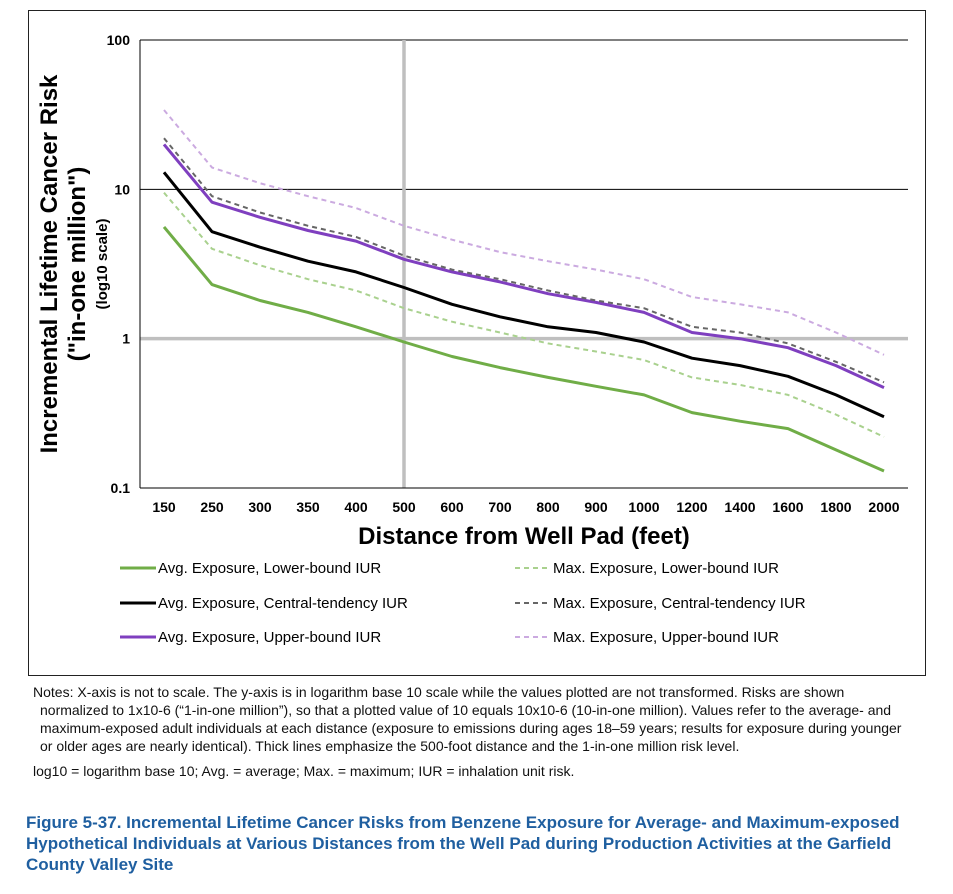 The image size is (953, 894). Describe the element at coordinates (679, 603) in the screenshot. I see `legend-label-4: Max. Exposure, Central-tendency IUR` at that location.